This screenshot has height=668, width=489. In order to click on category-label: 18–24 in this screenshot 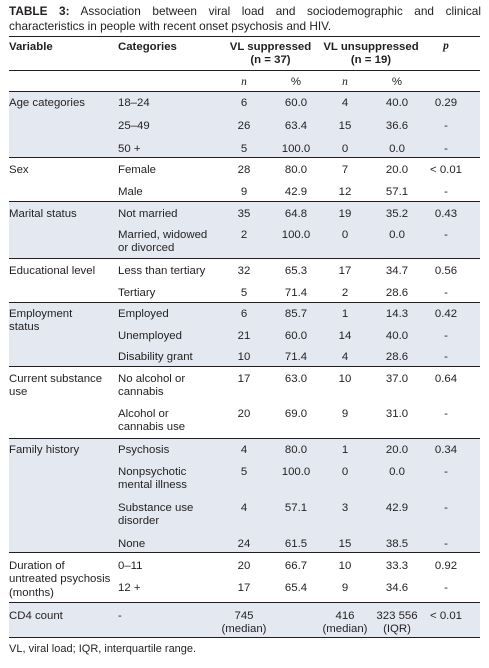, I will do `click(134, 103)`.